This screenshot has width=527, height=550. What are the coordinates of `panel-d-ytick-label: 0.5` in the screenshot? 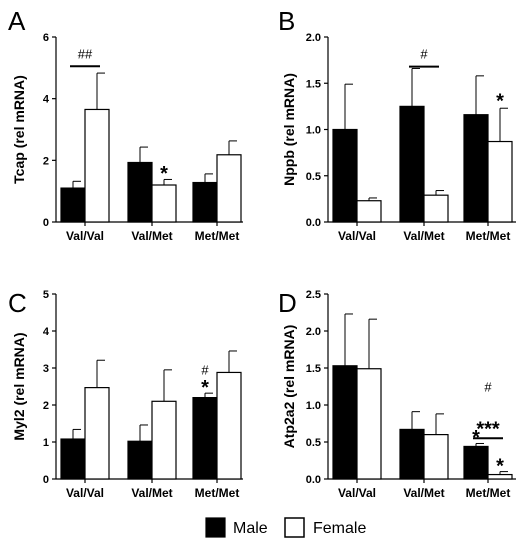 It's located at (313, 443).